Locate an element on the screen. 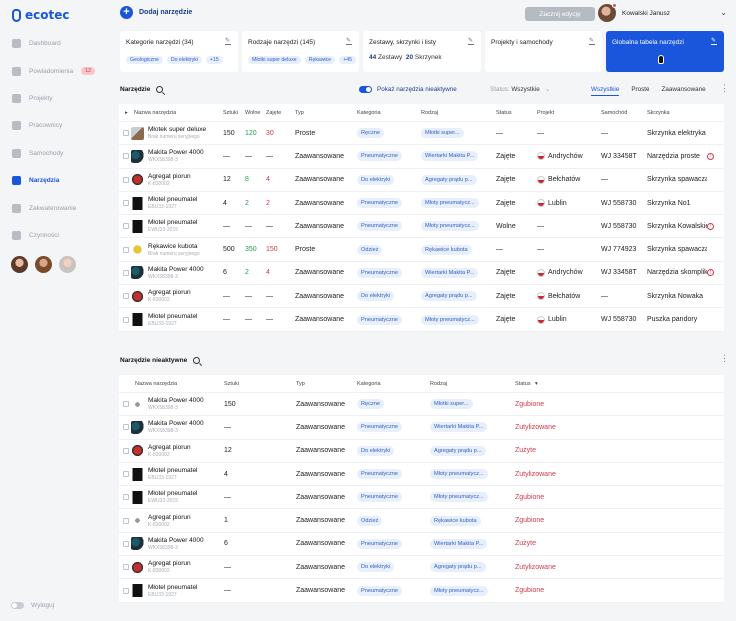 This screenshot has height=621, width=736. project-name: Bełchatów is located at coordinates (564, 296).